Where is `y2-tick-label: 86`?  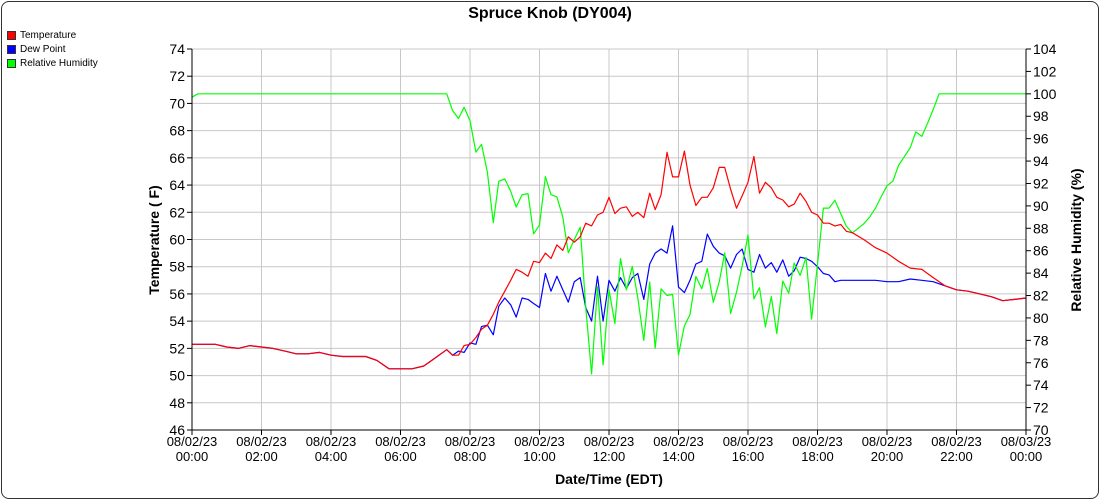 y2-tick-label: 86 is located at coordinates (1041, 251).